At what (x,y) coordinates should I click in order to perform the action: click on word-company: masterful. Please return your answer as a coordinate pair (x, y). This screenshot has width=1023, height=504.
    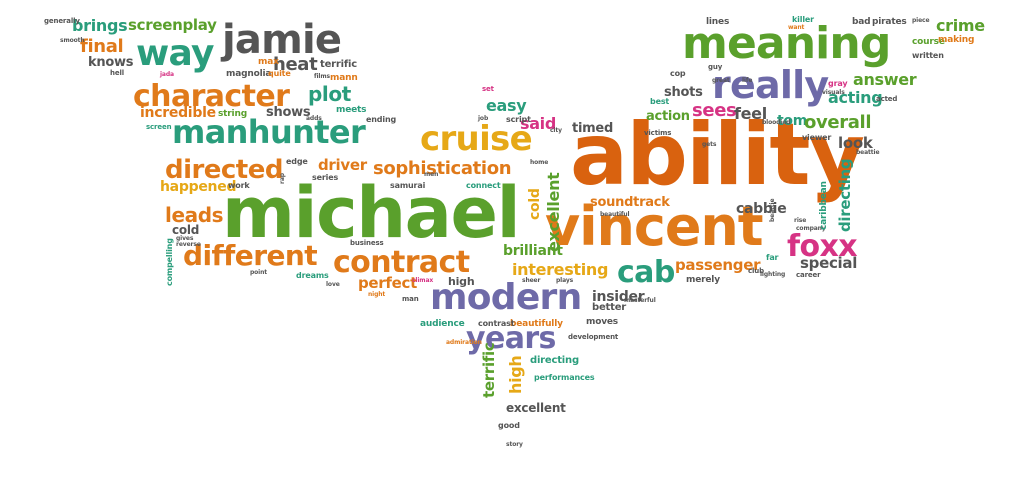
    Looking at the image, I should click on (640, 300).